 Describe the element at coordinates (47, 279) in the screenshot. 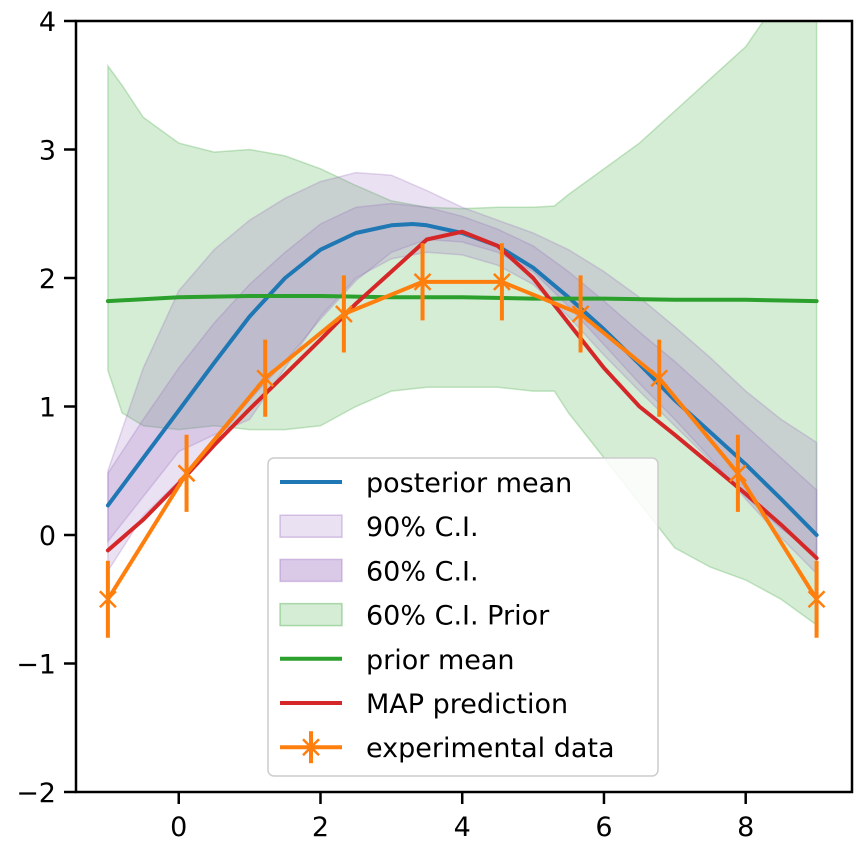

I see `y-tick-label: 2` at that location.